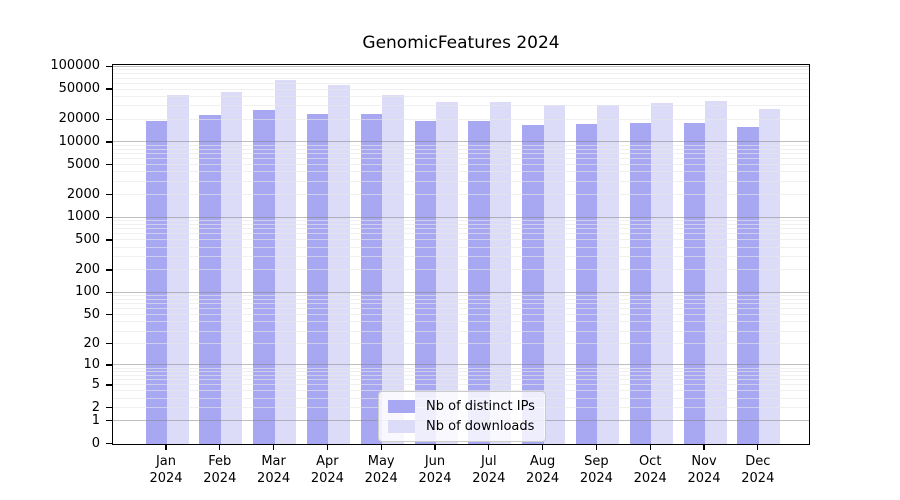 The width and height of the screenshot is (900, 500). I want to click on y-tick-label: 5000, so click(83, 164).